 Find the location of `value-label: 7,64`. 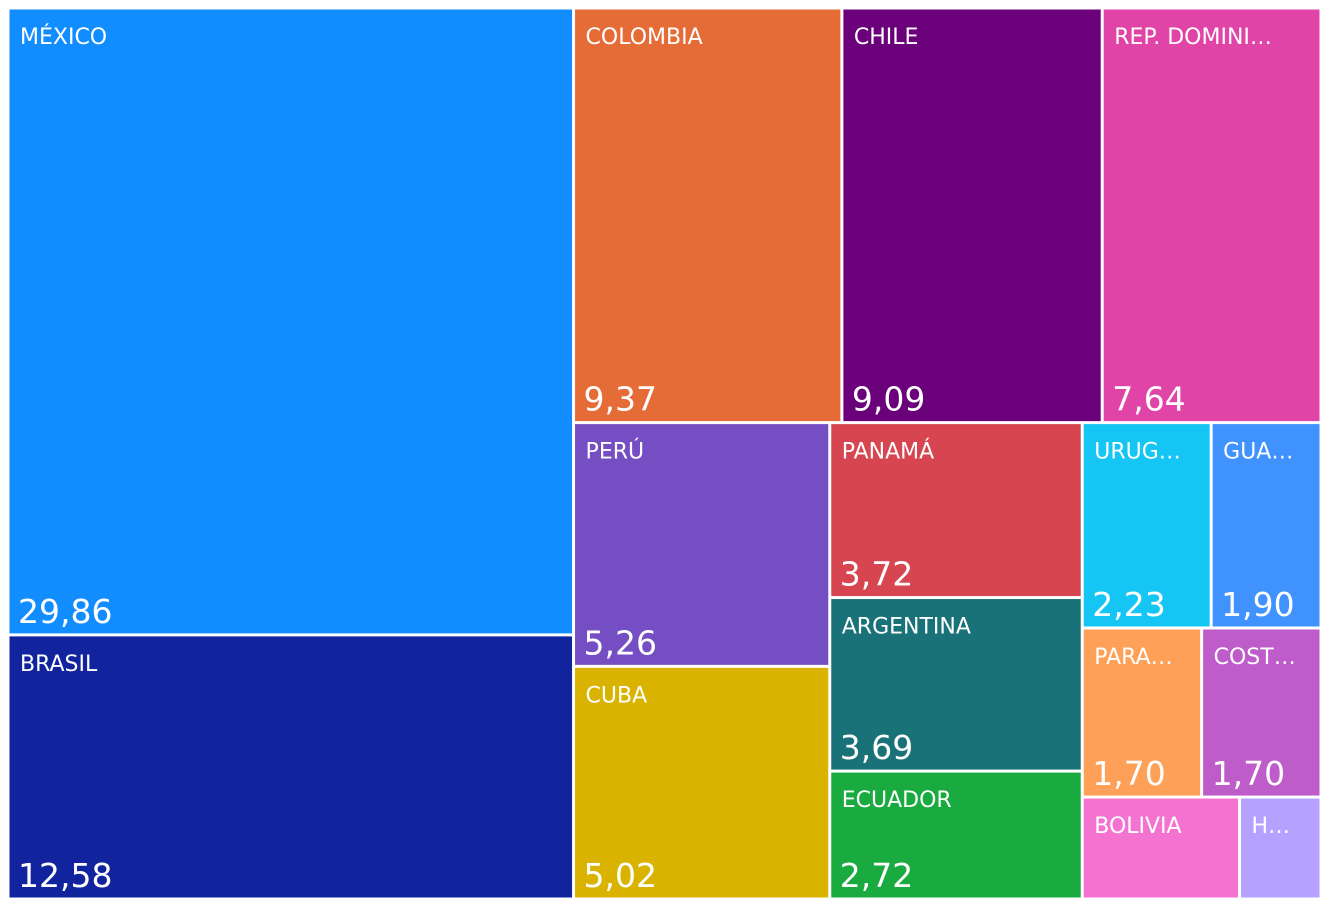

value-label: 7,64 is located at coordinates (1148, 399).